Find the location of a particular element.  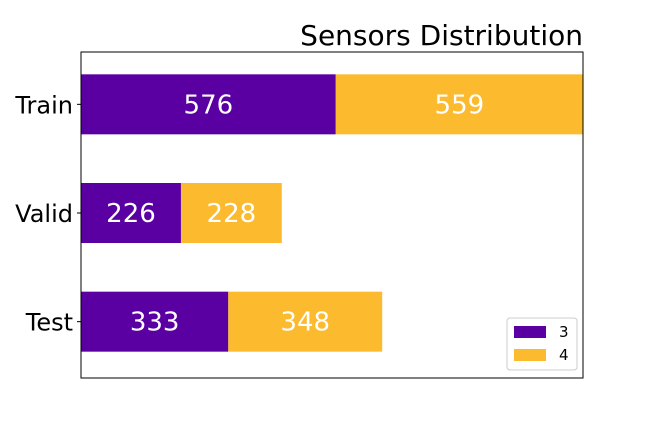

chart-title: Sensors Distribution is located at coordinates (441, 35).